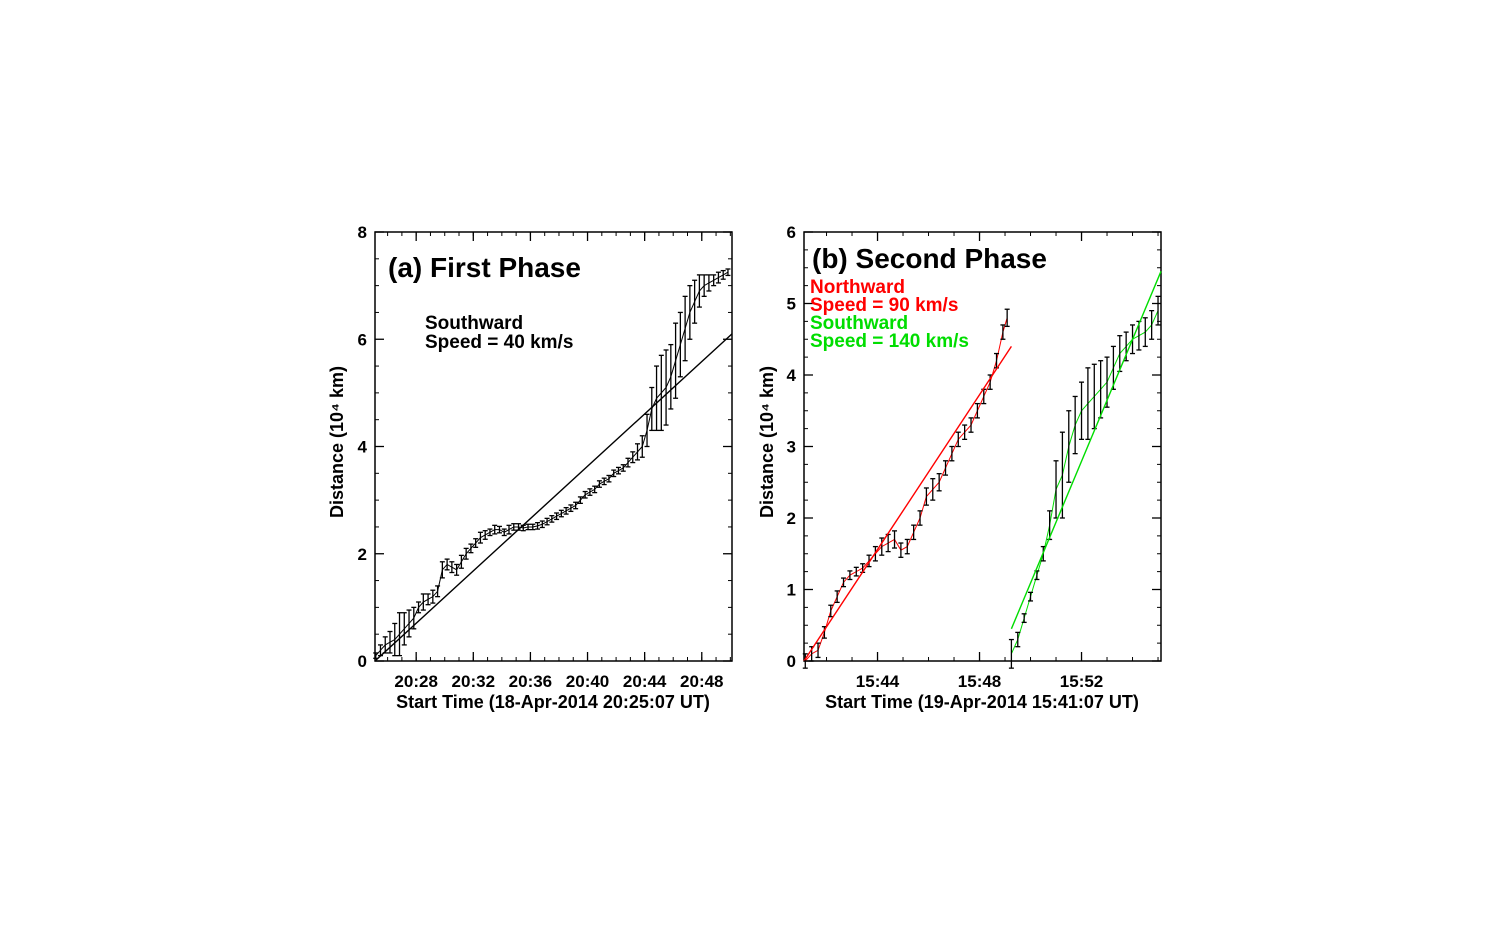  Describe the element at coordinates (474, 323) in the screenshot. I see `annotation-direction-a: Southward` at that location.